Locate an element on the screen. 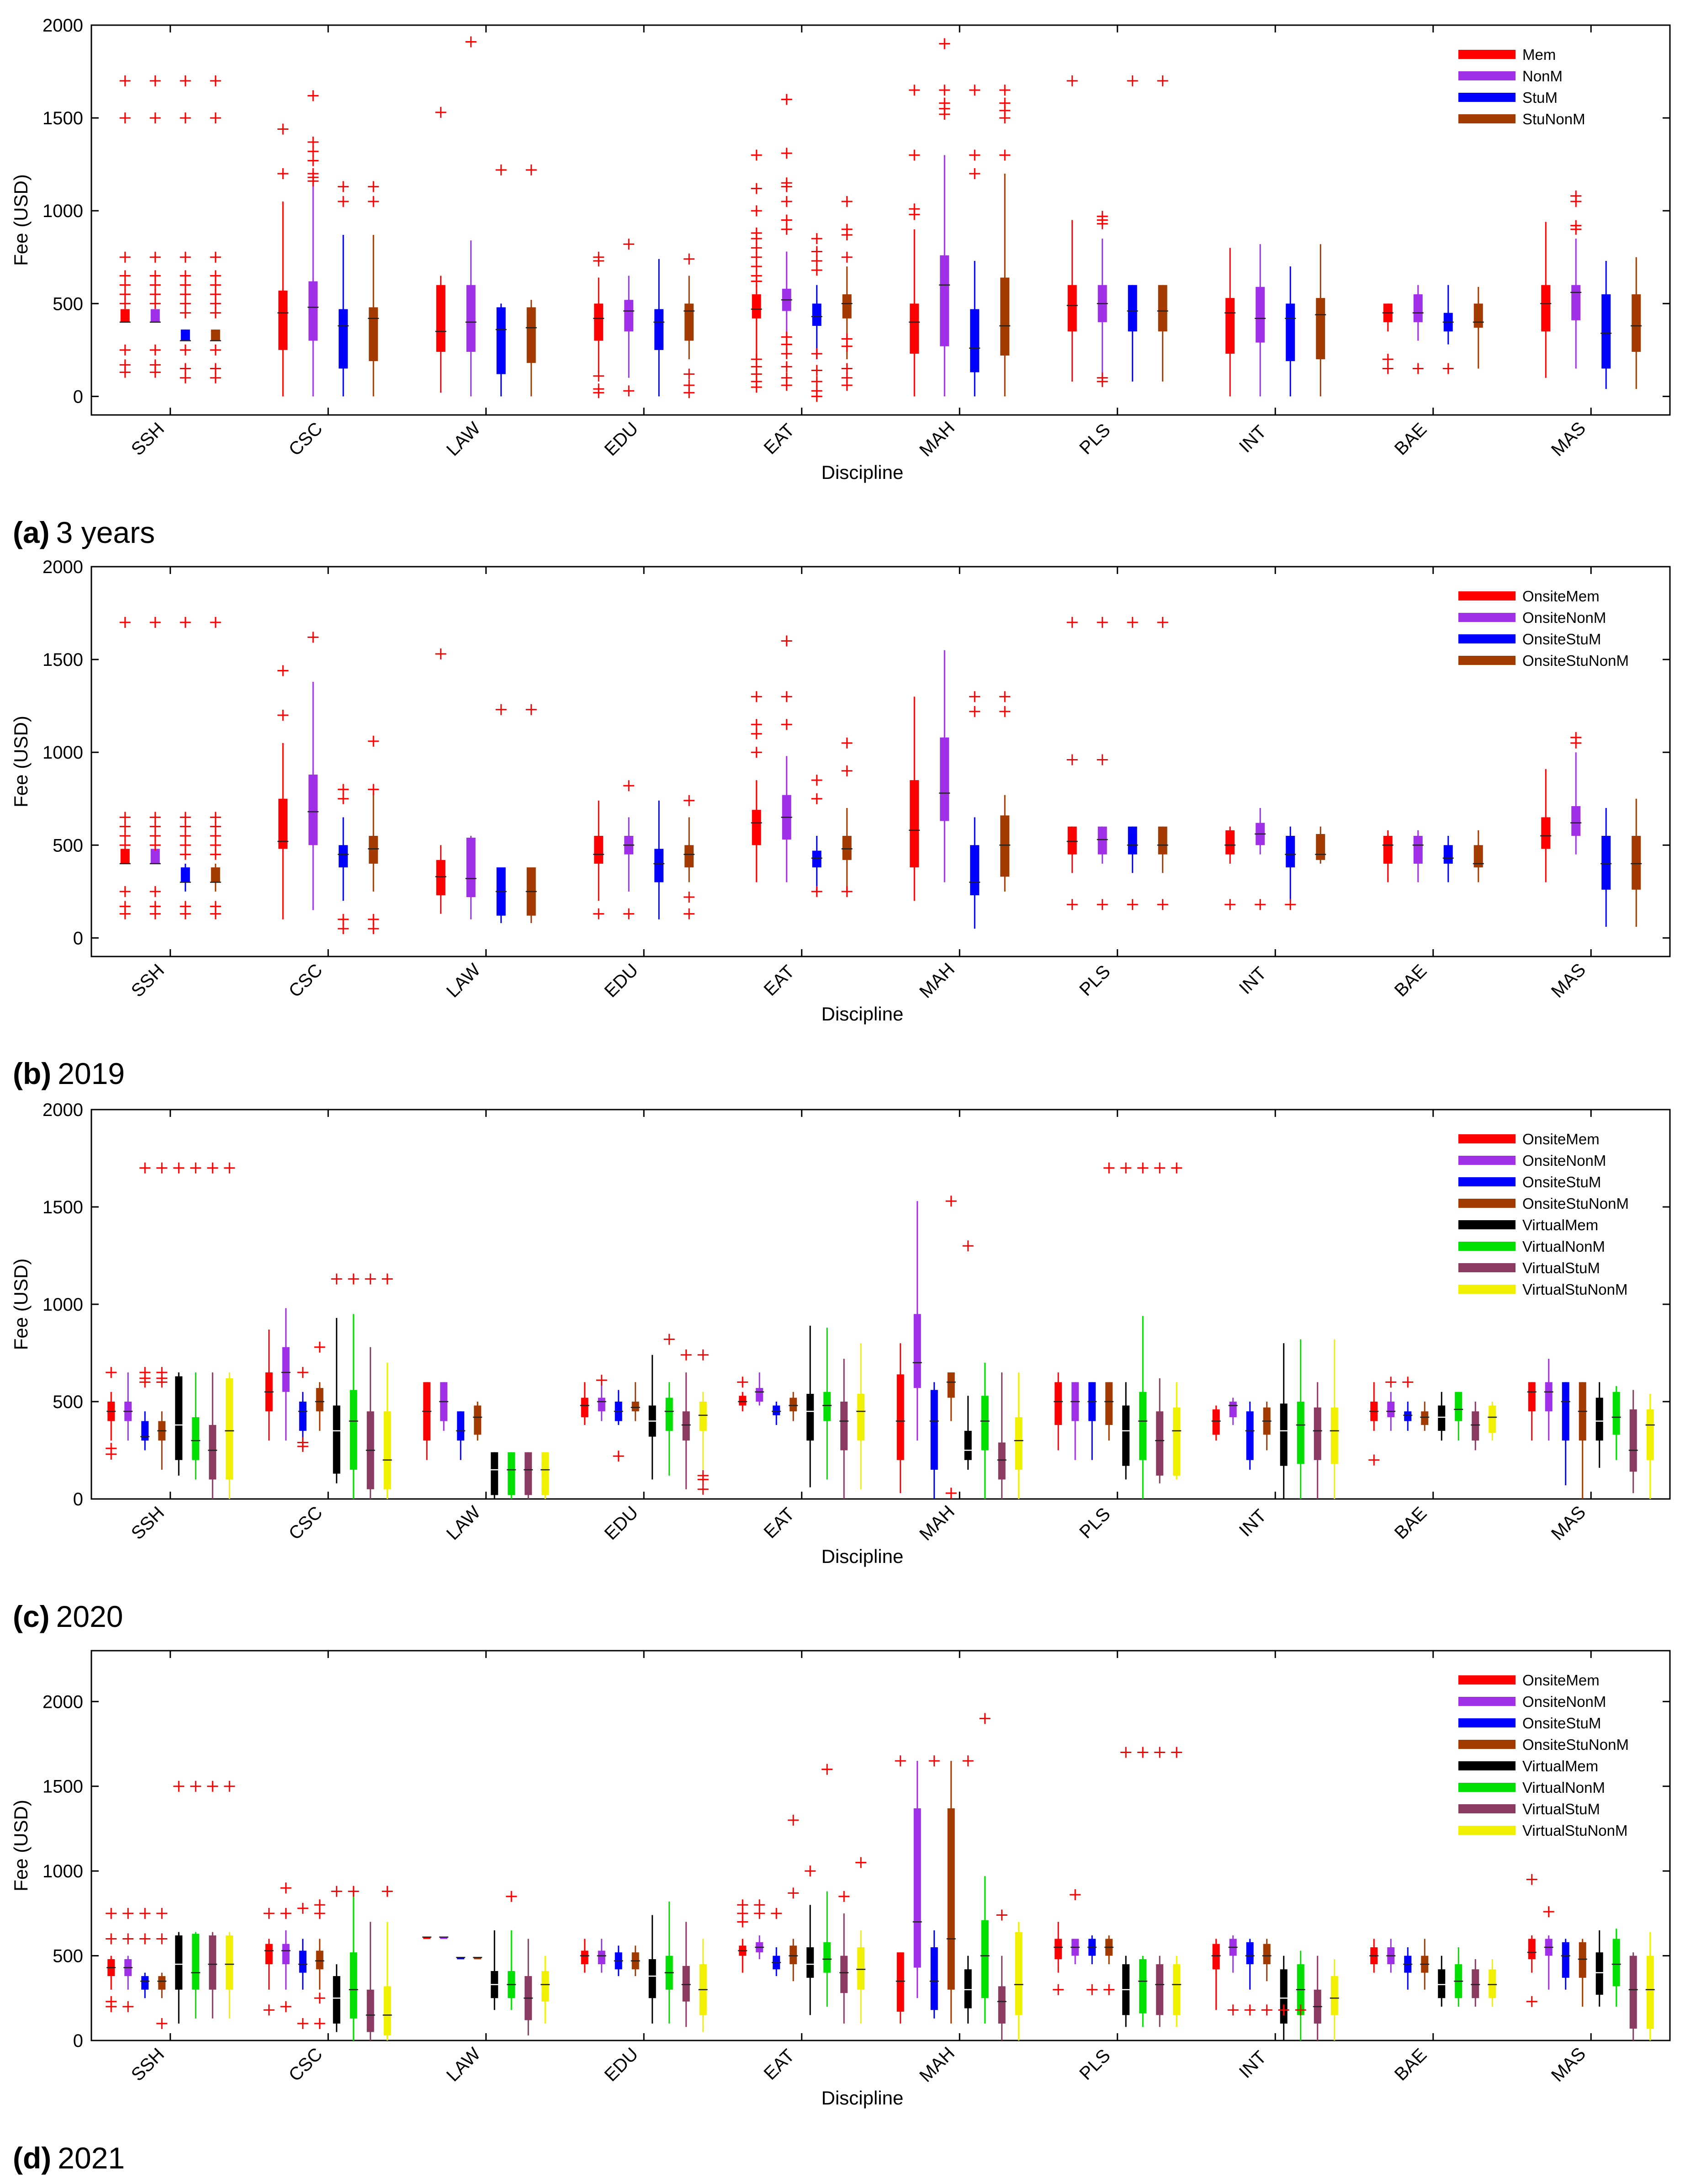  box-VirtualMem-CSC is located at coordinates (336, 1959).